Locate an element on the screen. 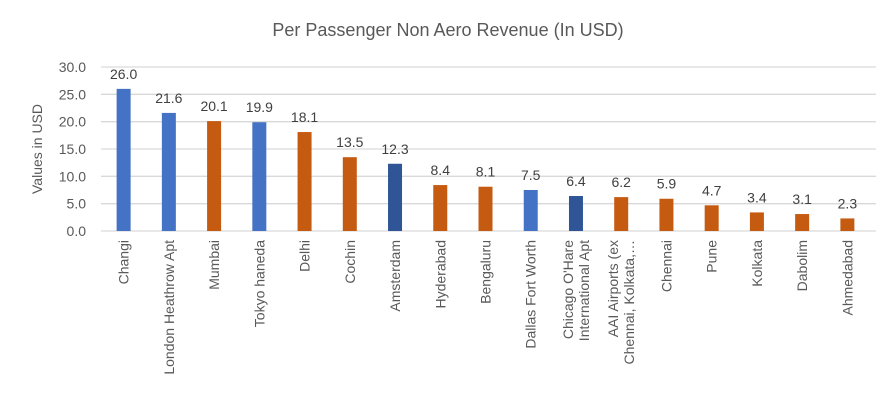  data-label: 19.9 is located at coordinates (259, 107).